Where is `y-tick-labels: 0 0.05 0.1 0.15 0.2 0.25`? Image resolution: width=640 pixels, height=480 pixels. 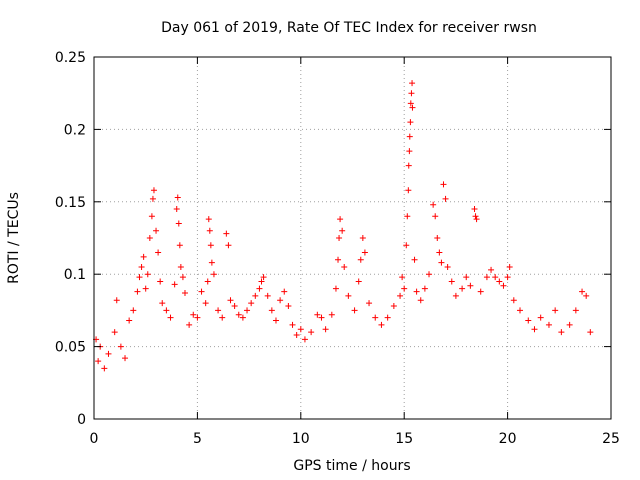
y-tick-labels: 0 0.05 0.1 0.15 0.2 0.25 is located at coordinates (70, 239).